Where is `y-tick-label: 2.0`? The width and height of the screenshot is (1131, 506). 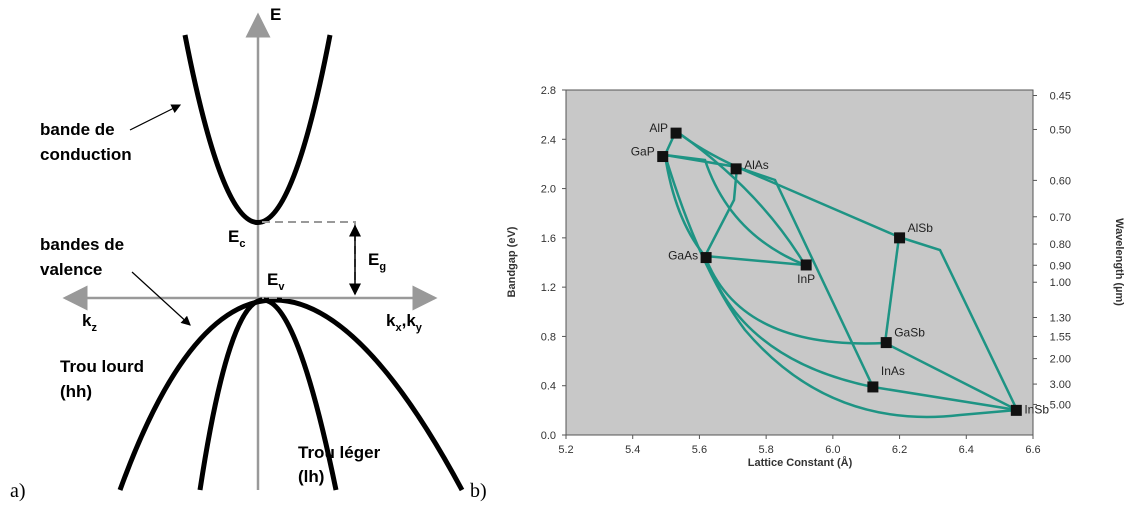 y-tick-label: 2.0 is located at coordinates (548, 190).